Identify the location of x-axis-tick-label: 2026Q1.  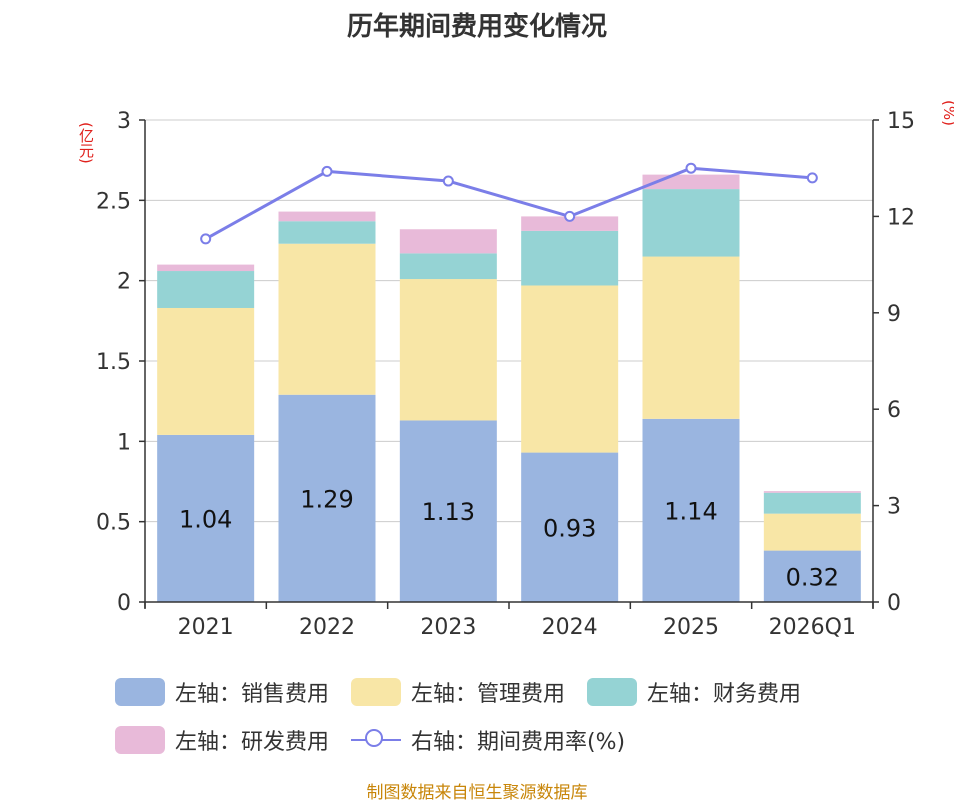
(812, 627).